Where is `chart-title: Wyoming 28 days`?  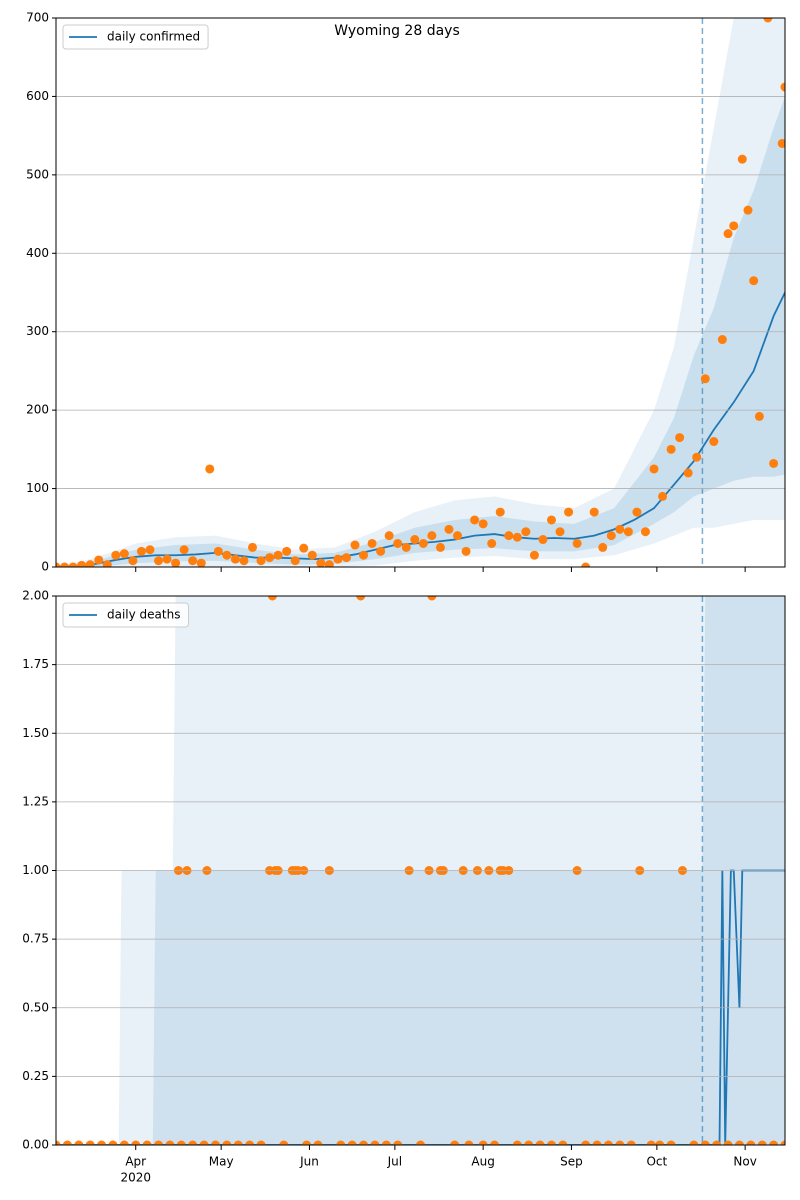 chart-title: Wyoming 28 days is located at coordinates (397, 31).